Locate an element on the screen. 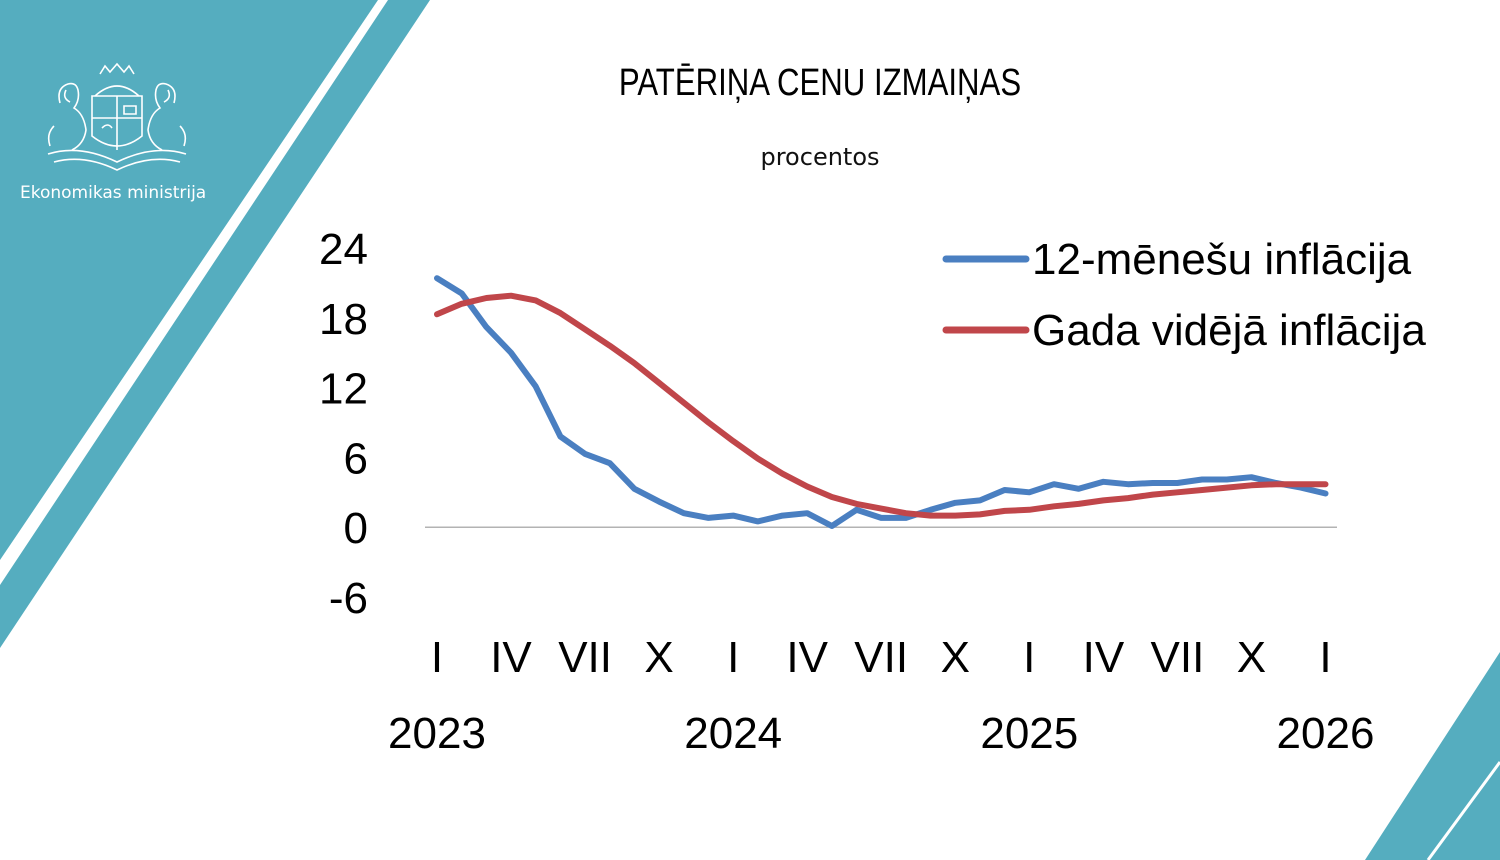  y-axis: 24 18 12 6 0 -6 is located at coordinates (343, 424).